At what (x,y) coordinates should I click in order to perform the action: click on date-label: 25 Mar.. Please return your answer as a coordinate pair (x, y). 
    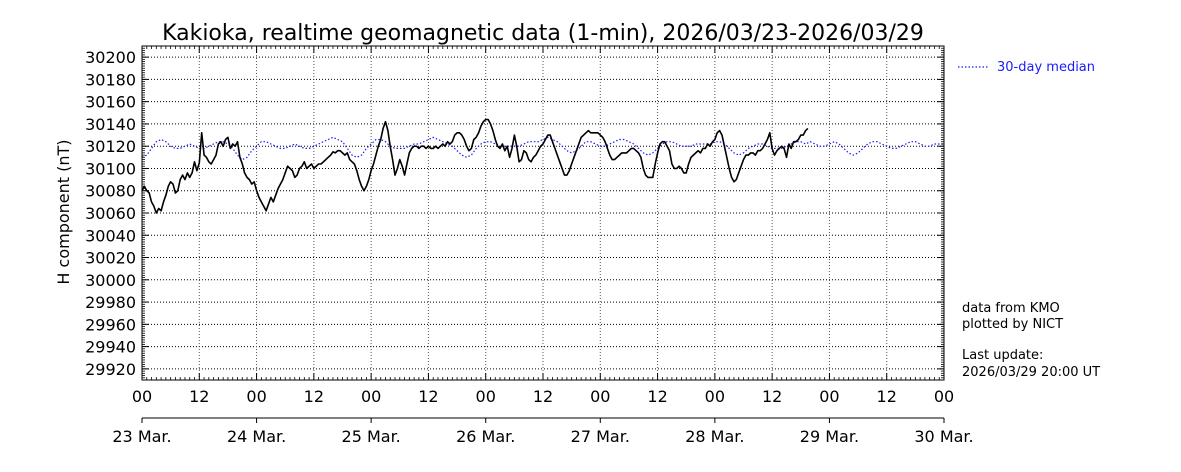
    Looking at the image, I should click on (371, 436).